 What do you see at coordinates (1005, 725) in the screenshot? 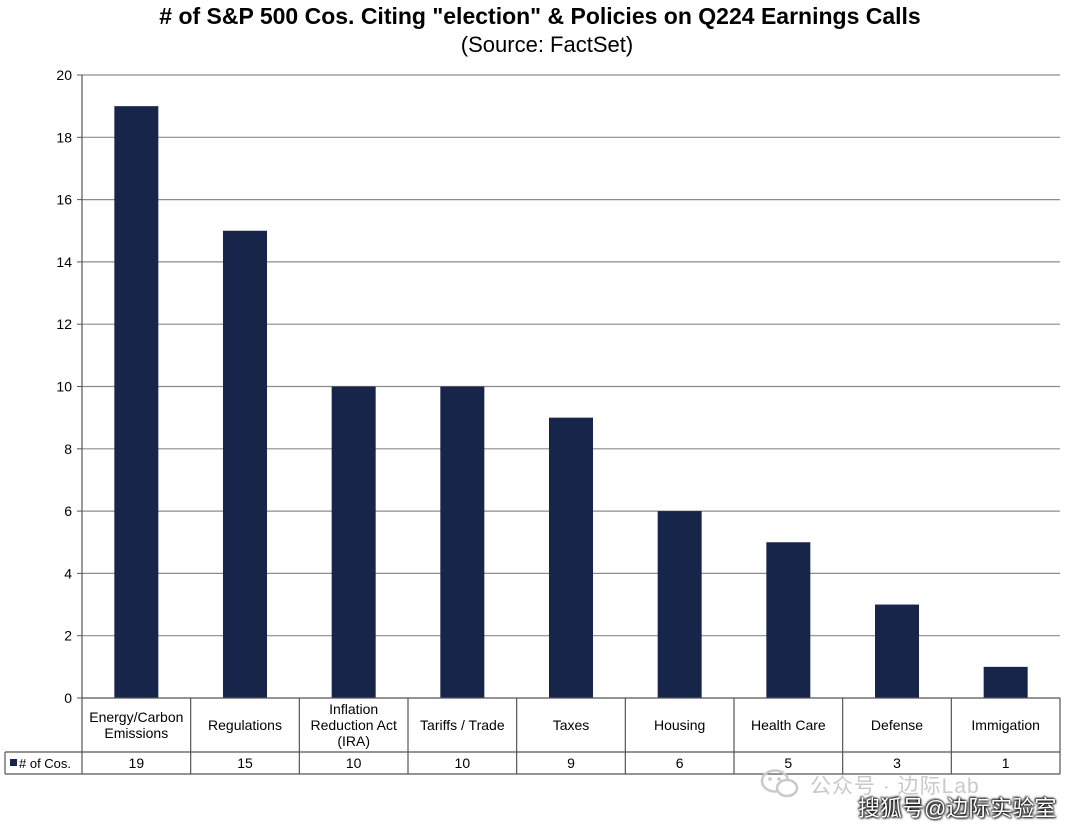
I see `x-category-label: Immigation` at bounding box center [1005, 725].